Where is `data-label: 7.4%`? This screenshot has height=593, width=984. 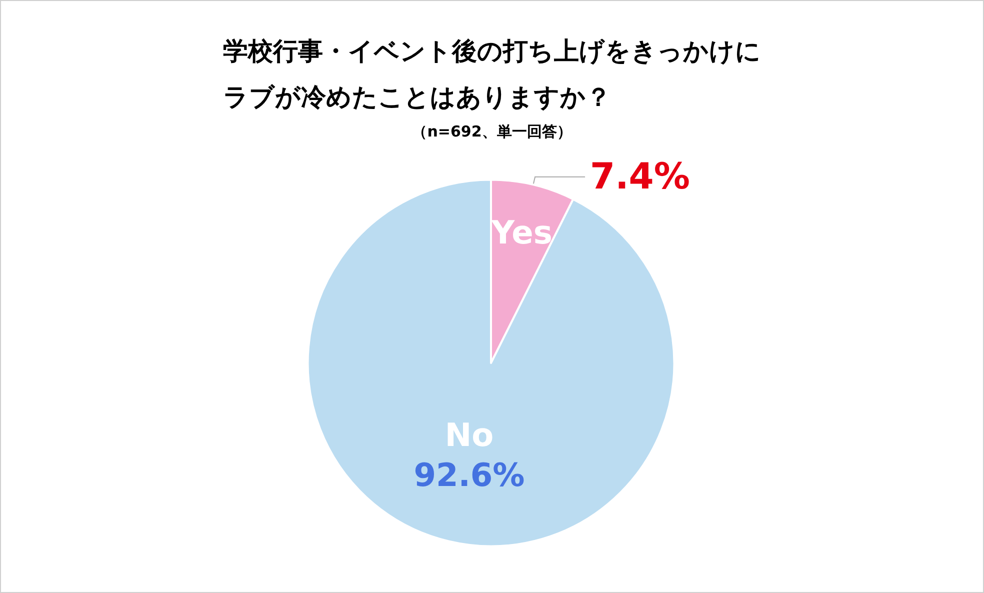 data-label: 7.4% is located at coordinates (640, 177).